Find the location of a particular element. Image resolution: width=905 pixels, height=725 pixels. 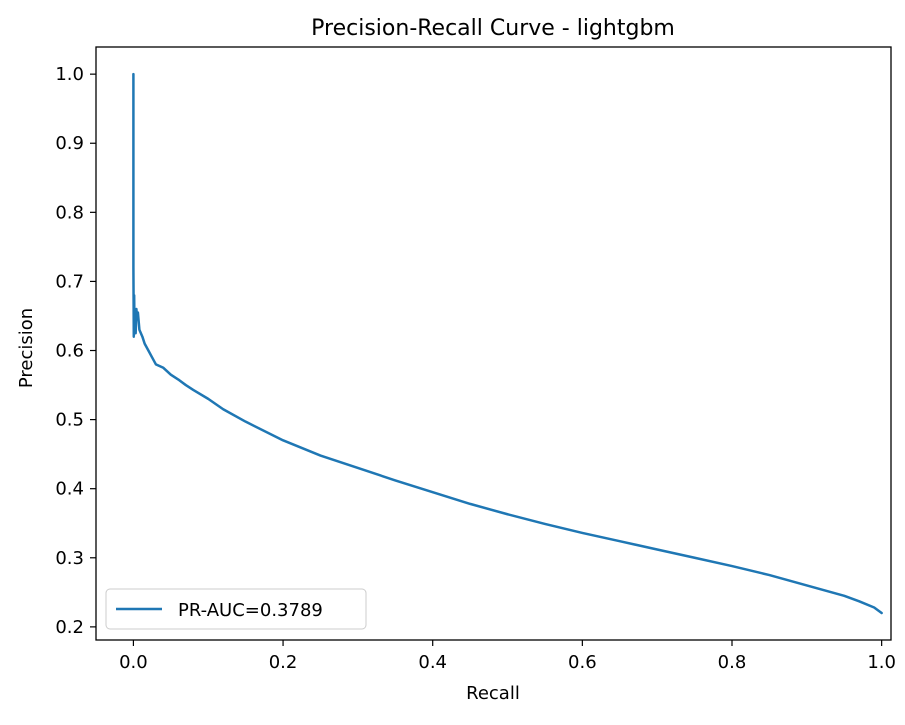

legend: PR-AUC=0.3789 is located at coordinates (236, 609).